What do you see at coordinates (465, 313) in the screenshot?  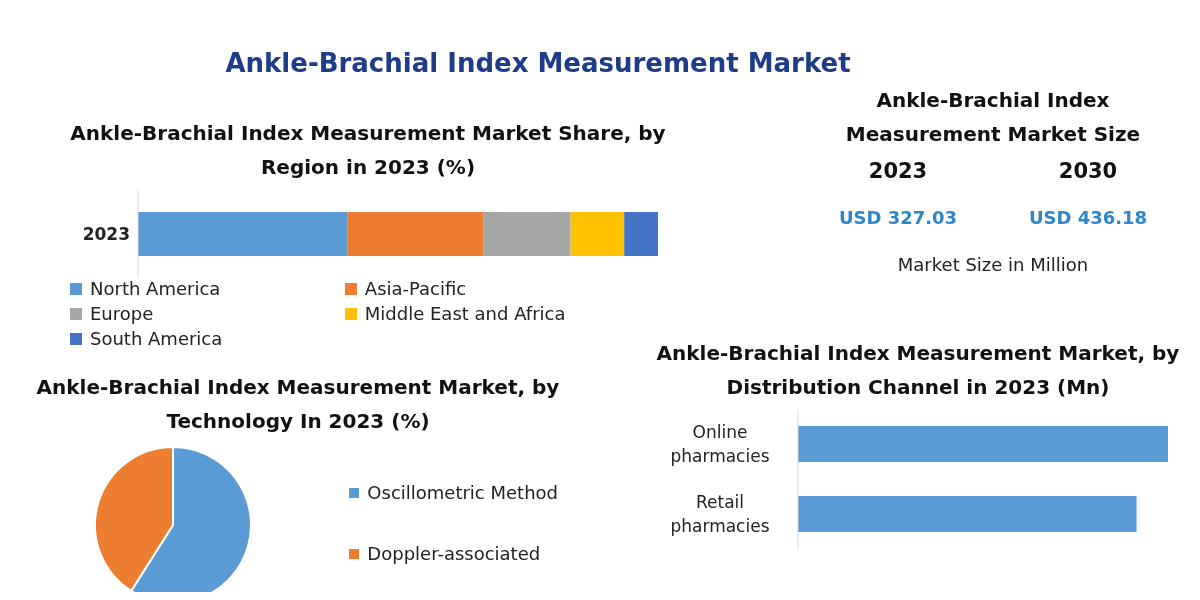 I see `legend-label: Middle East and Africa` at bounding box center [465, 313].